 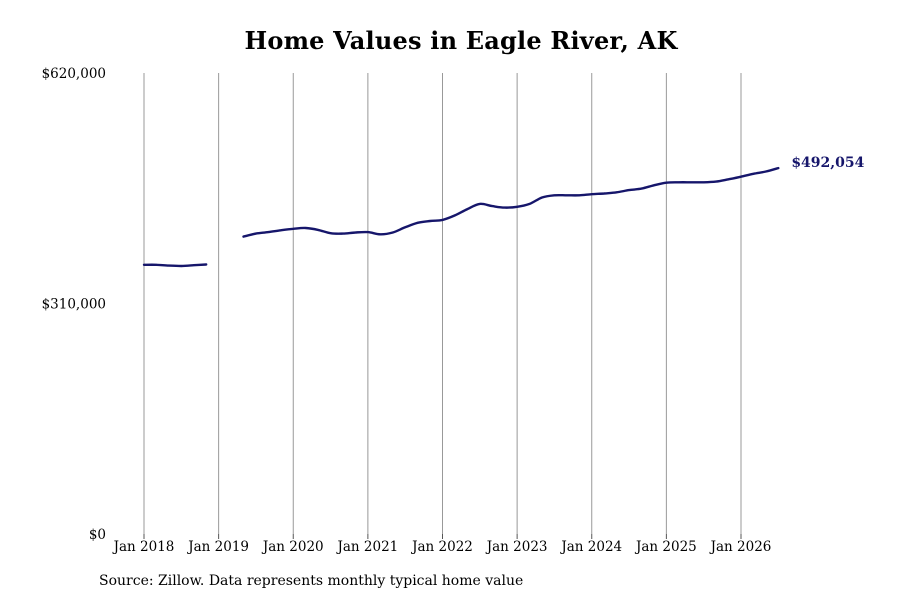 I want to click on x-tick-label: Jan 2018, so click(x=143, y=547).